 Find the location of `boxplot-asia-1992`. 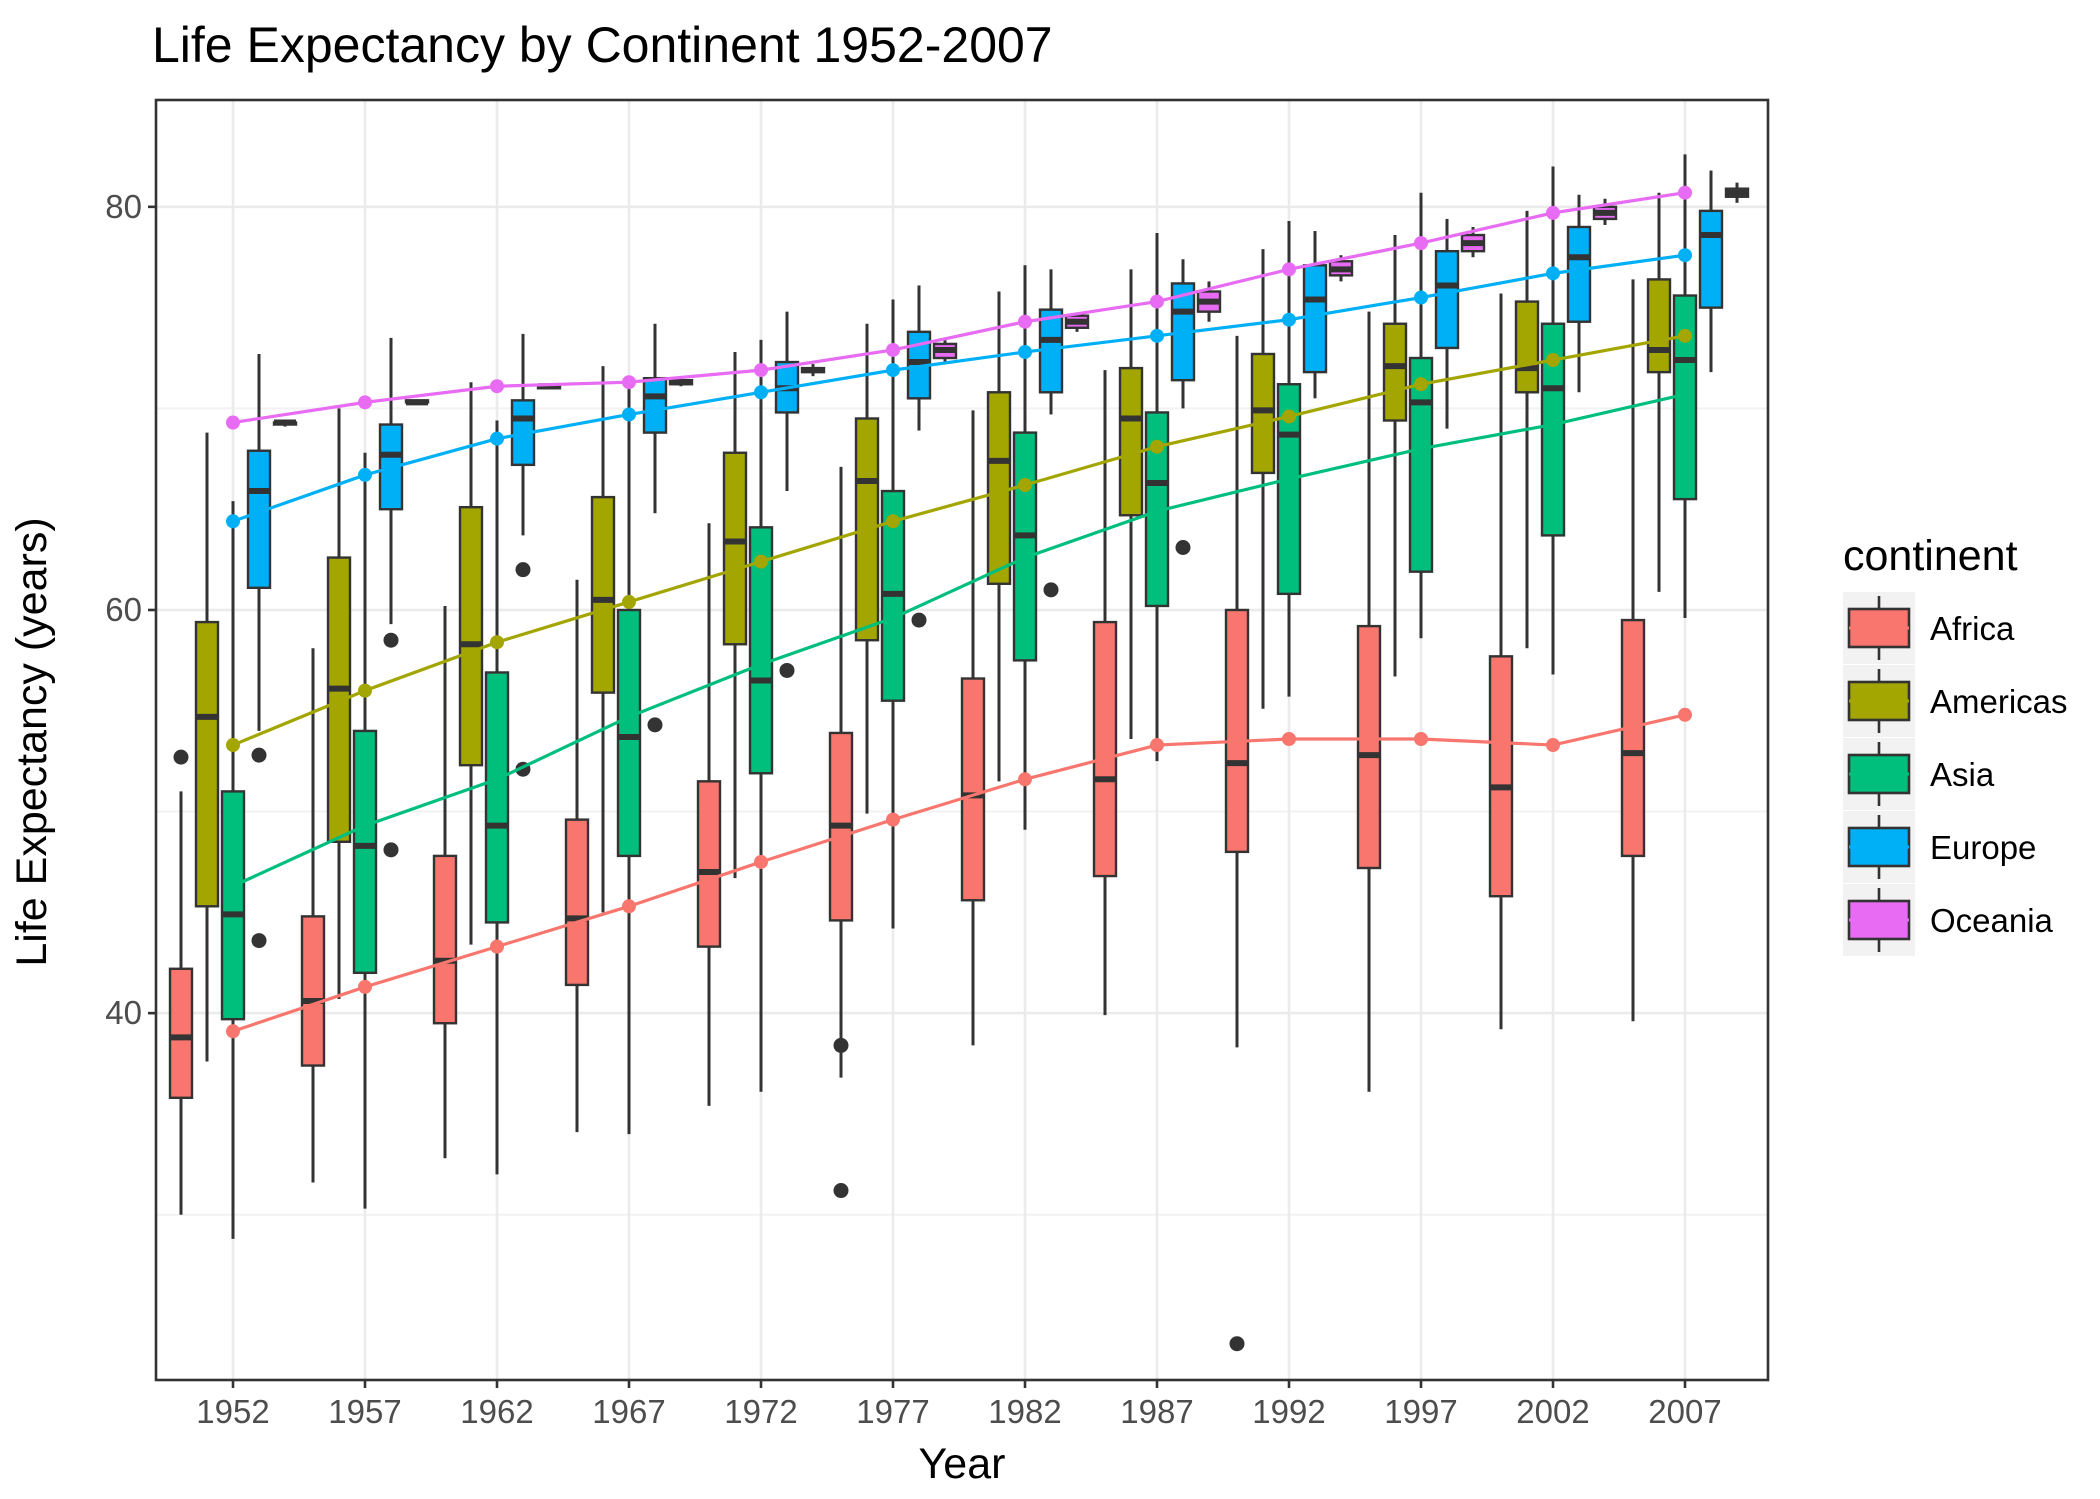

boxplot-asia-1992 is located at coordinates (1289, 458).